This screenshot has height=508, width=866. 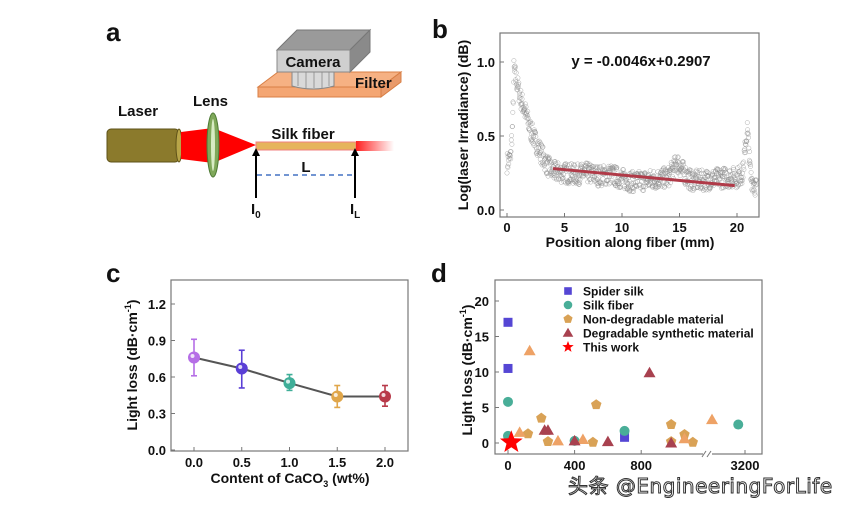 What do you see at coordinates (668, 334) in the screenshot?
I see `legend-label: Degradable synthetic material` at bounding box center [668, 334].